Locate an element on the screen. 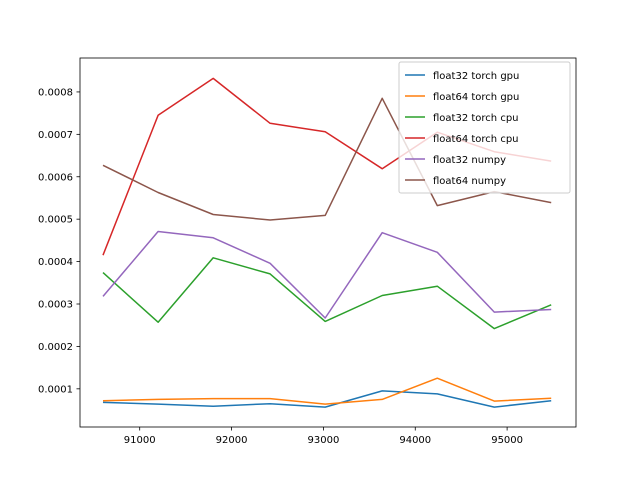  legend-label: float32 torch gpu is located at coordinates (476, 76).